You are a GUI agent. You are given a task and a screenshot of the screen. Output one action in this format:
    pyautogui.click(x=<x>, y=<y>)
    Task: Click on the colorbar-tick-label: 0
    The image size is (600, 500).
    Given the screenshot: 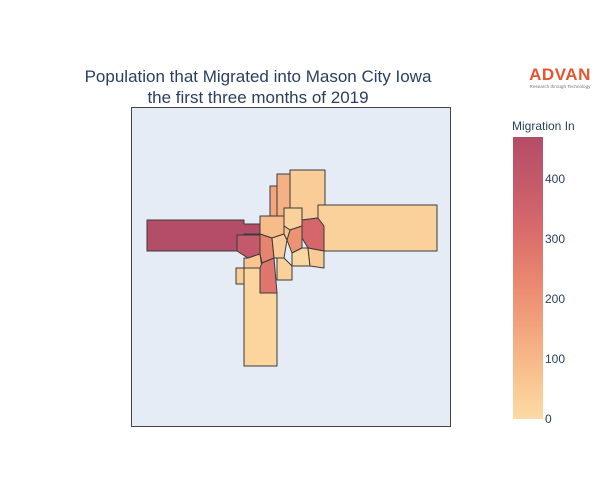 What is the action you would take?
    pyautogui.click(x=548, y=419)
    